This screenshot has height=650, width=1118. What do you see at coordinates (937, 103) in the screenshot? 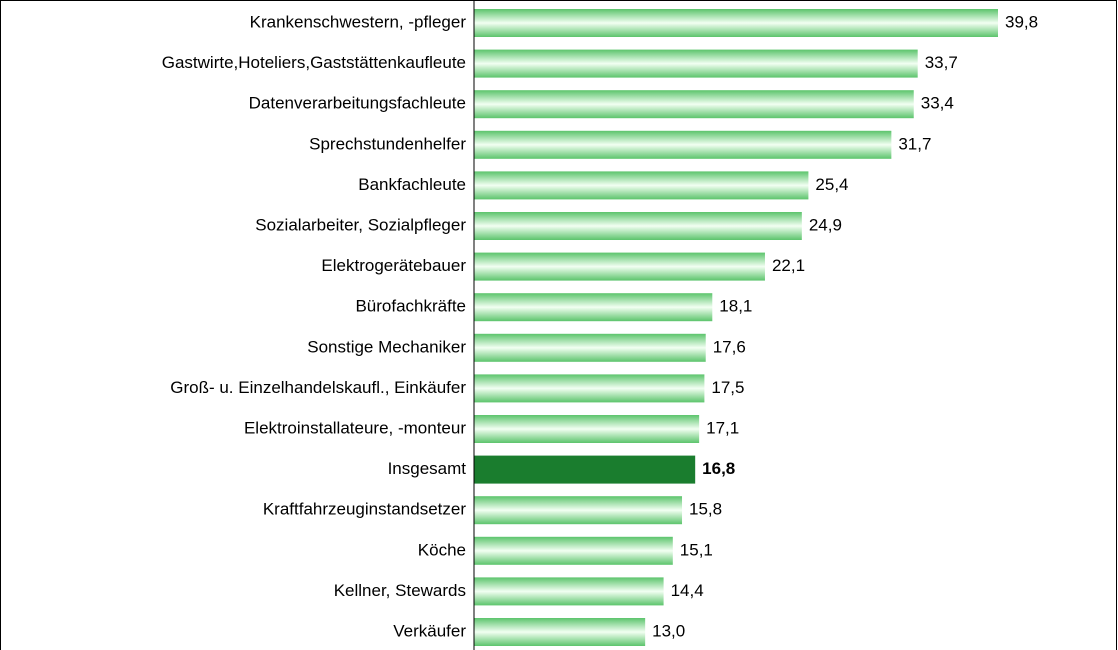
I see `value-label: 33,4` at bounding box center [937, 103].